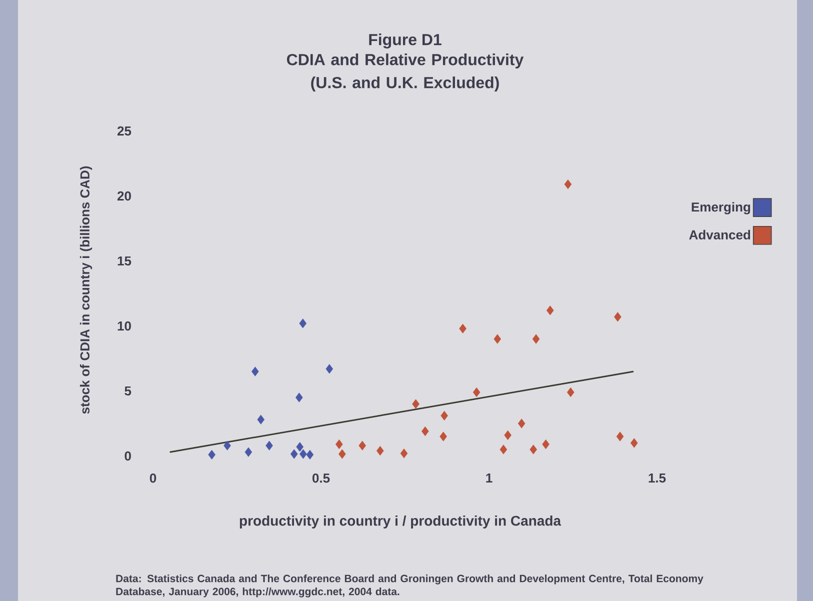 Image resolution: width=813 pixels, height=601 pixels. I want to click on y-tick-label: 25, so click(124, 131).